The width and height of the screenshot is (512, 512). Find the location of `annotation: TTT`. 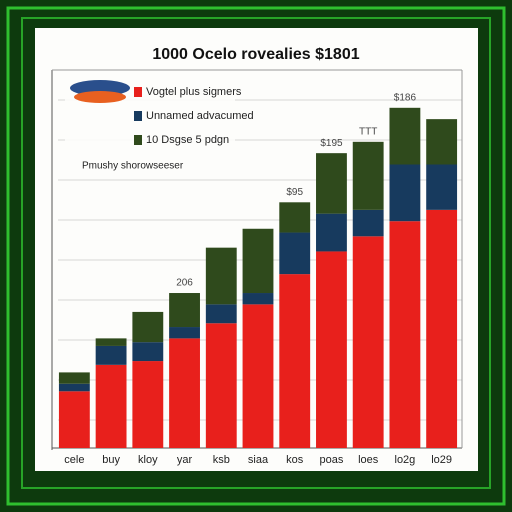

annotation: TTT is located at coordinates (368, 131).